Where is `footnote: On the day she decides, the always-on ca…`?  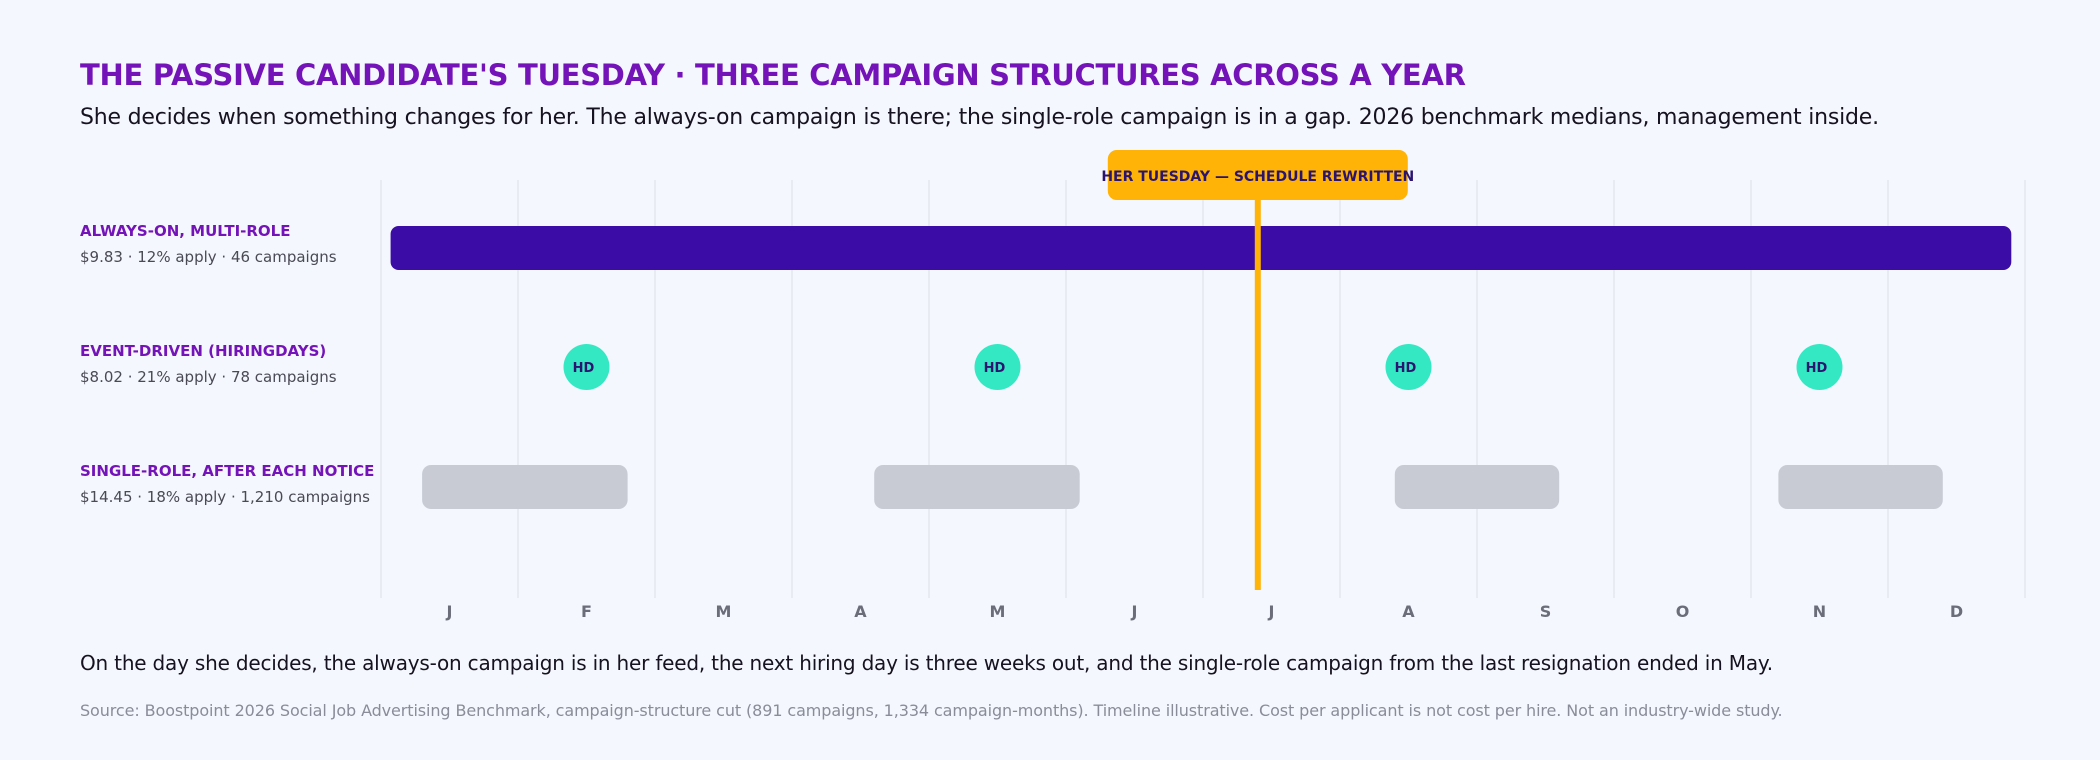 footnote: On the day she decides, the always-on ca… is located at coordinates (926, 663).